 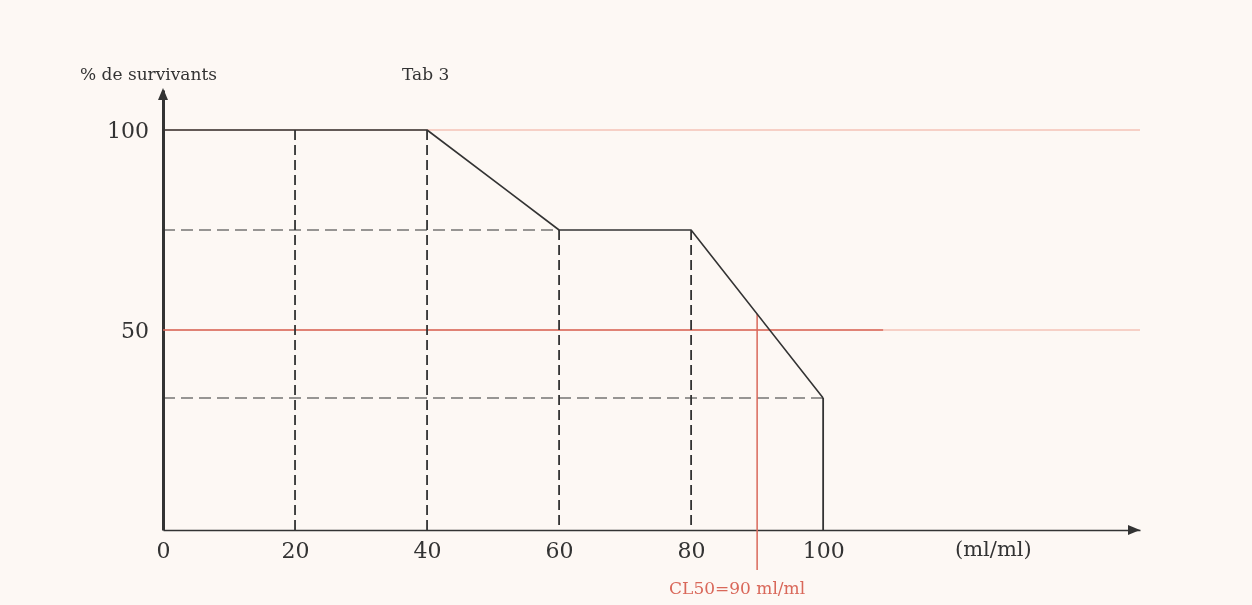 I want to click on x-tick-label: 80, so click(x=691, y=550).